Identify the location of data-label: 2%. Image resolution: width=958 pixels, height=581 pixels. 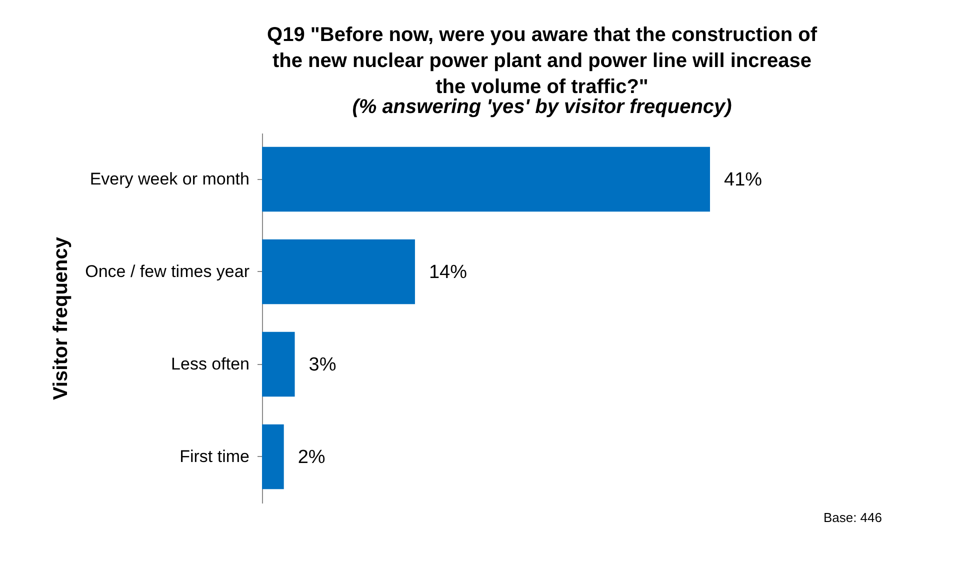
(312, 457).